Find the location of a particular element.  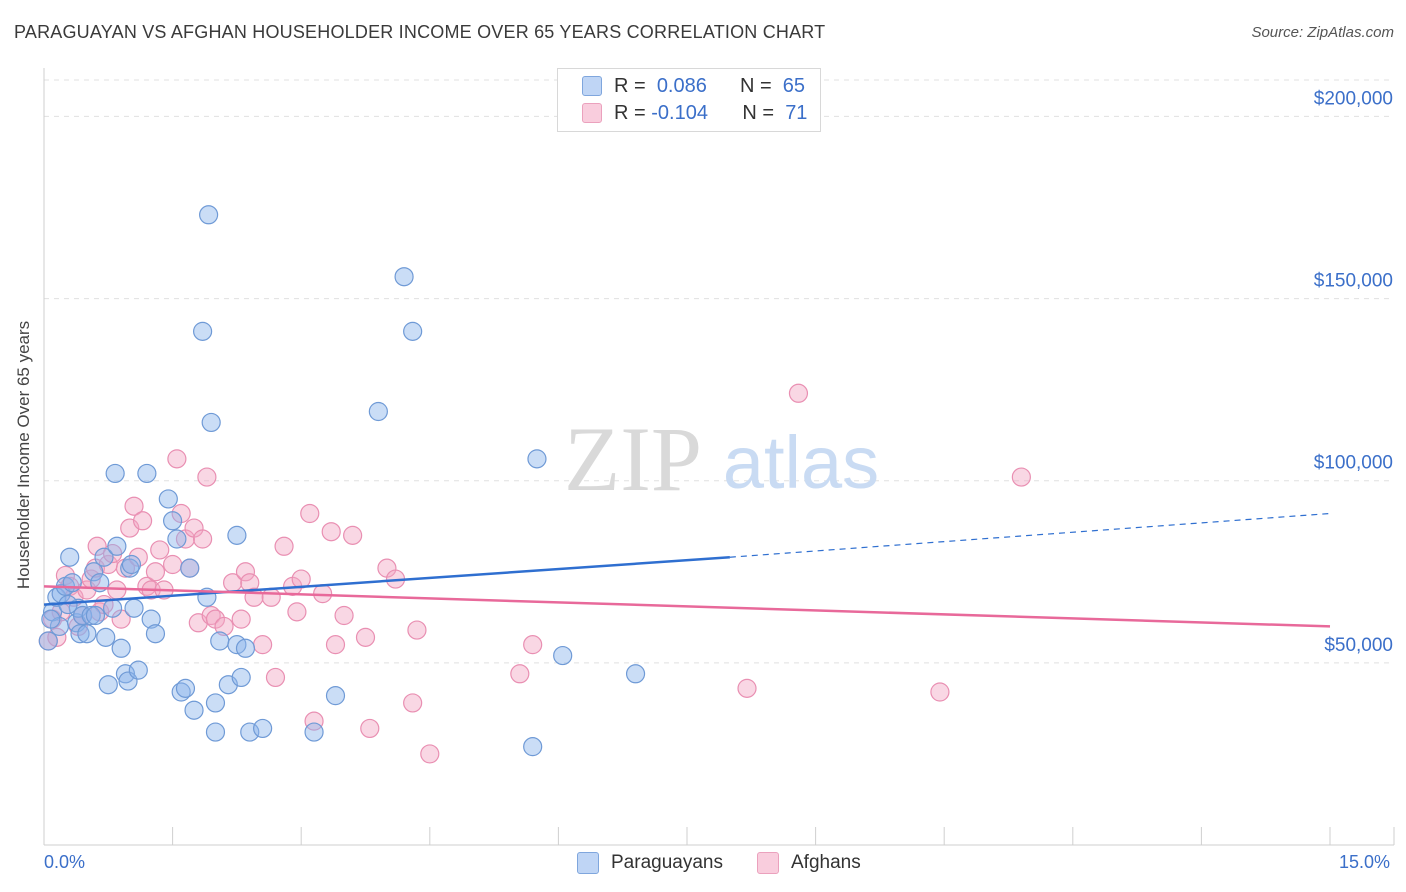

legend-r-value: 0.086 is located at coordinates (681, 85).